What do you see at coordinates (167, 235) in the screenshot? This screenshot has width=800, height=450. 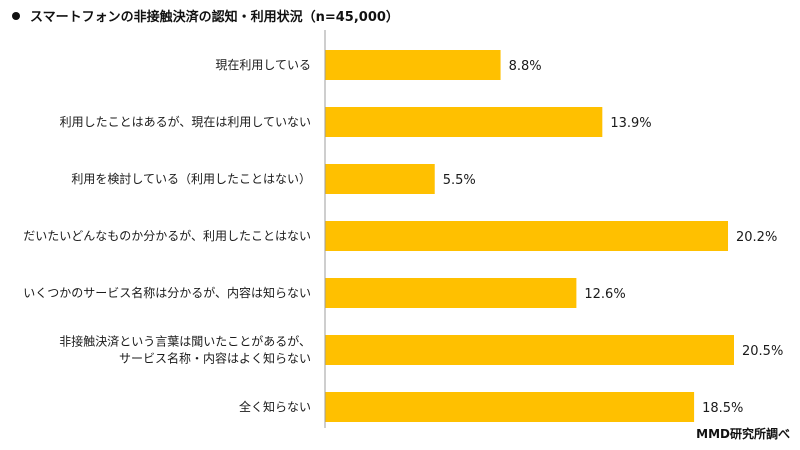 I see `category-label-4: だいたいどんなものか分かるが、利用したことはない` at bounding box center [167, 235].